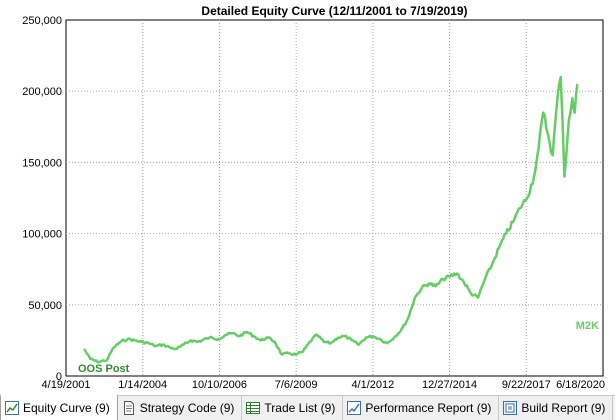 The width and height of the screenshot is (615, 420). Describe the element at coordinates (42, 235) in the screenshot. I see `y-tick-label: 100,000` at that location.